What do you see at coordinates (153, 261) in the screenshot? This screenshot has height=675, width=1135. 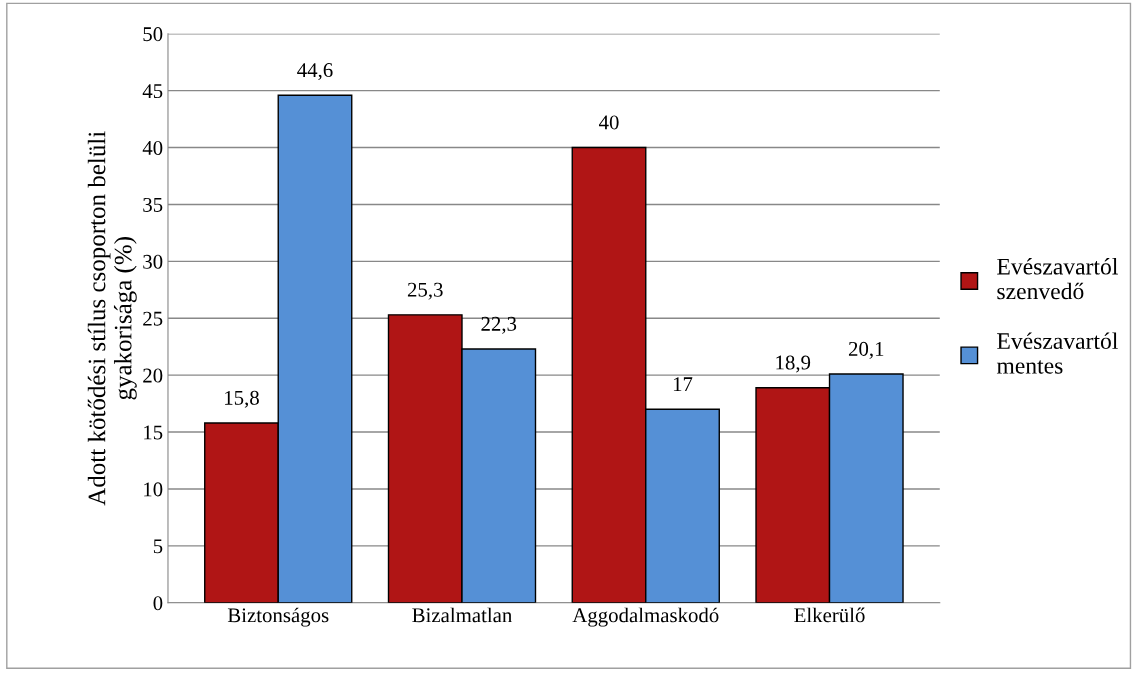 I see `y-tick-label: 30` at bounding box center [153, 261].